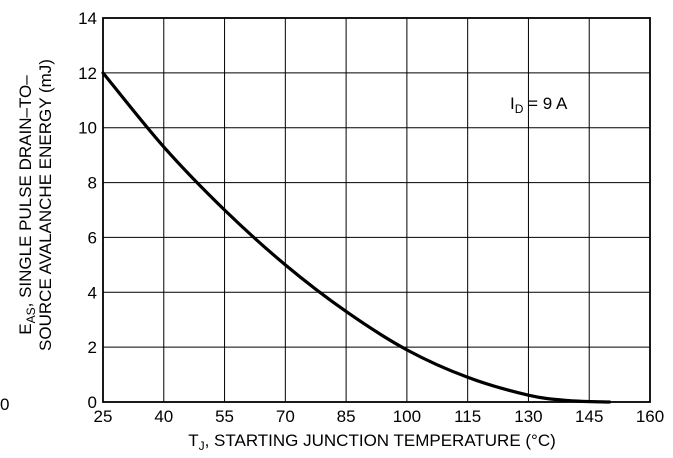 This screenshot has height=458, width=673. Describe the element at coordinates (87, 210) in the screenshot. I see `y-tick-labels: 0 2 4 6 8 10 12 14` at that location.